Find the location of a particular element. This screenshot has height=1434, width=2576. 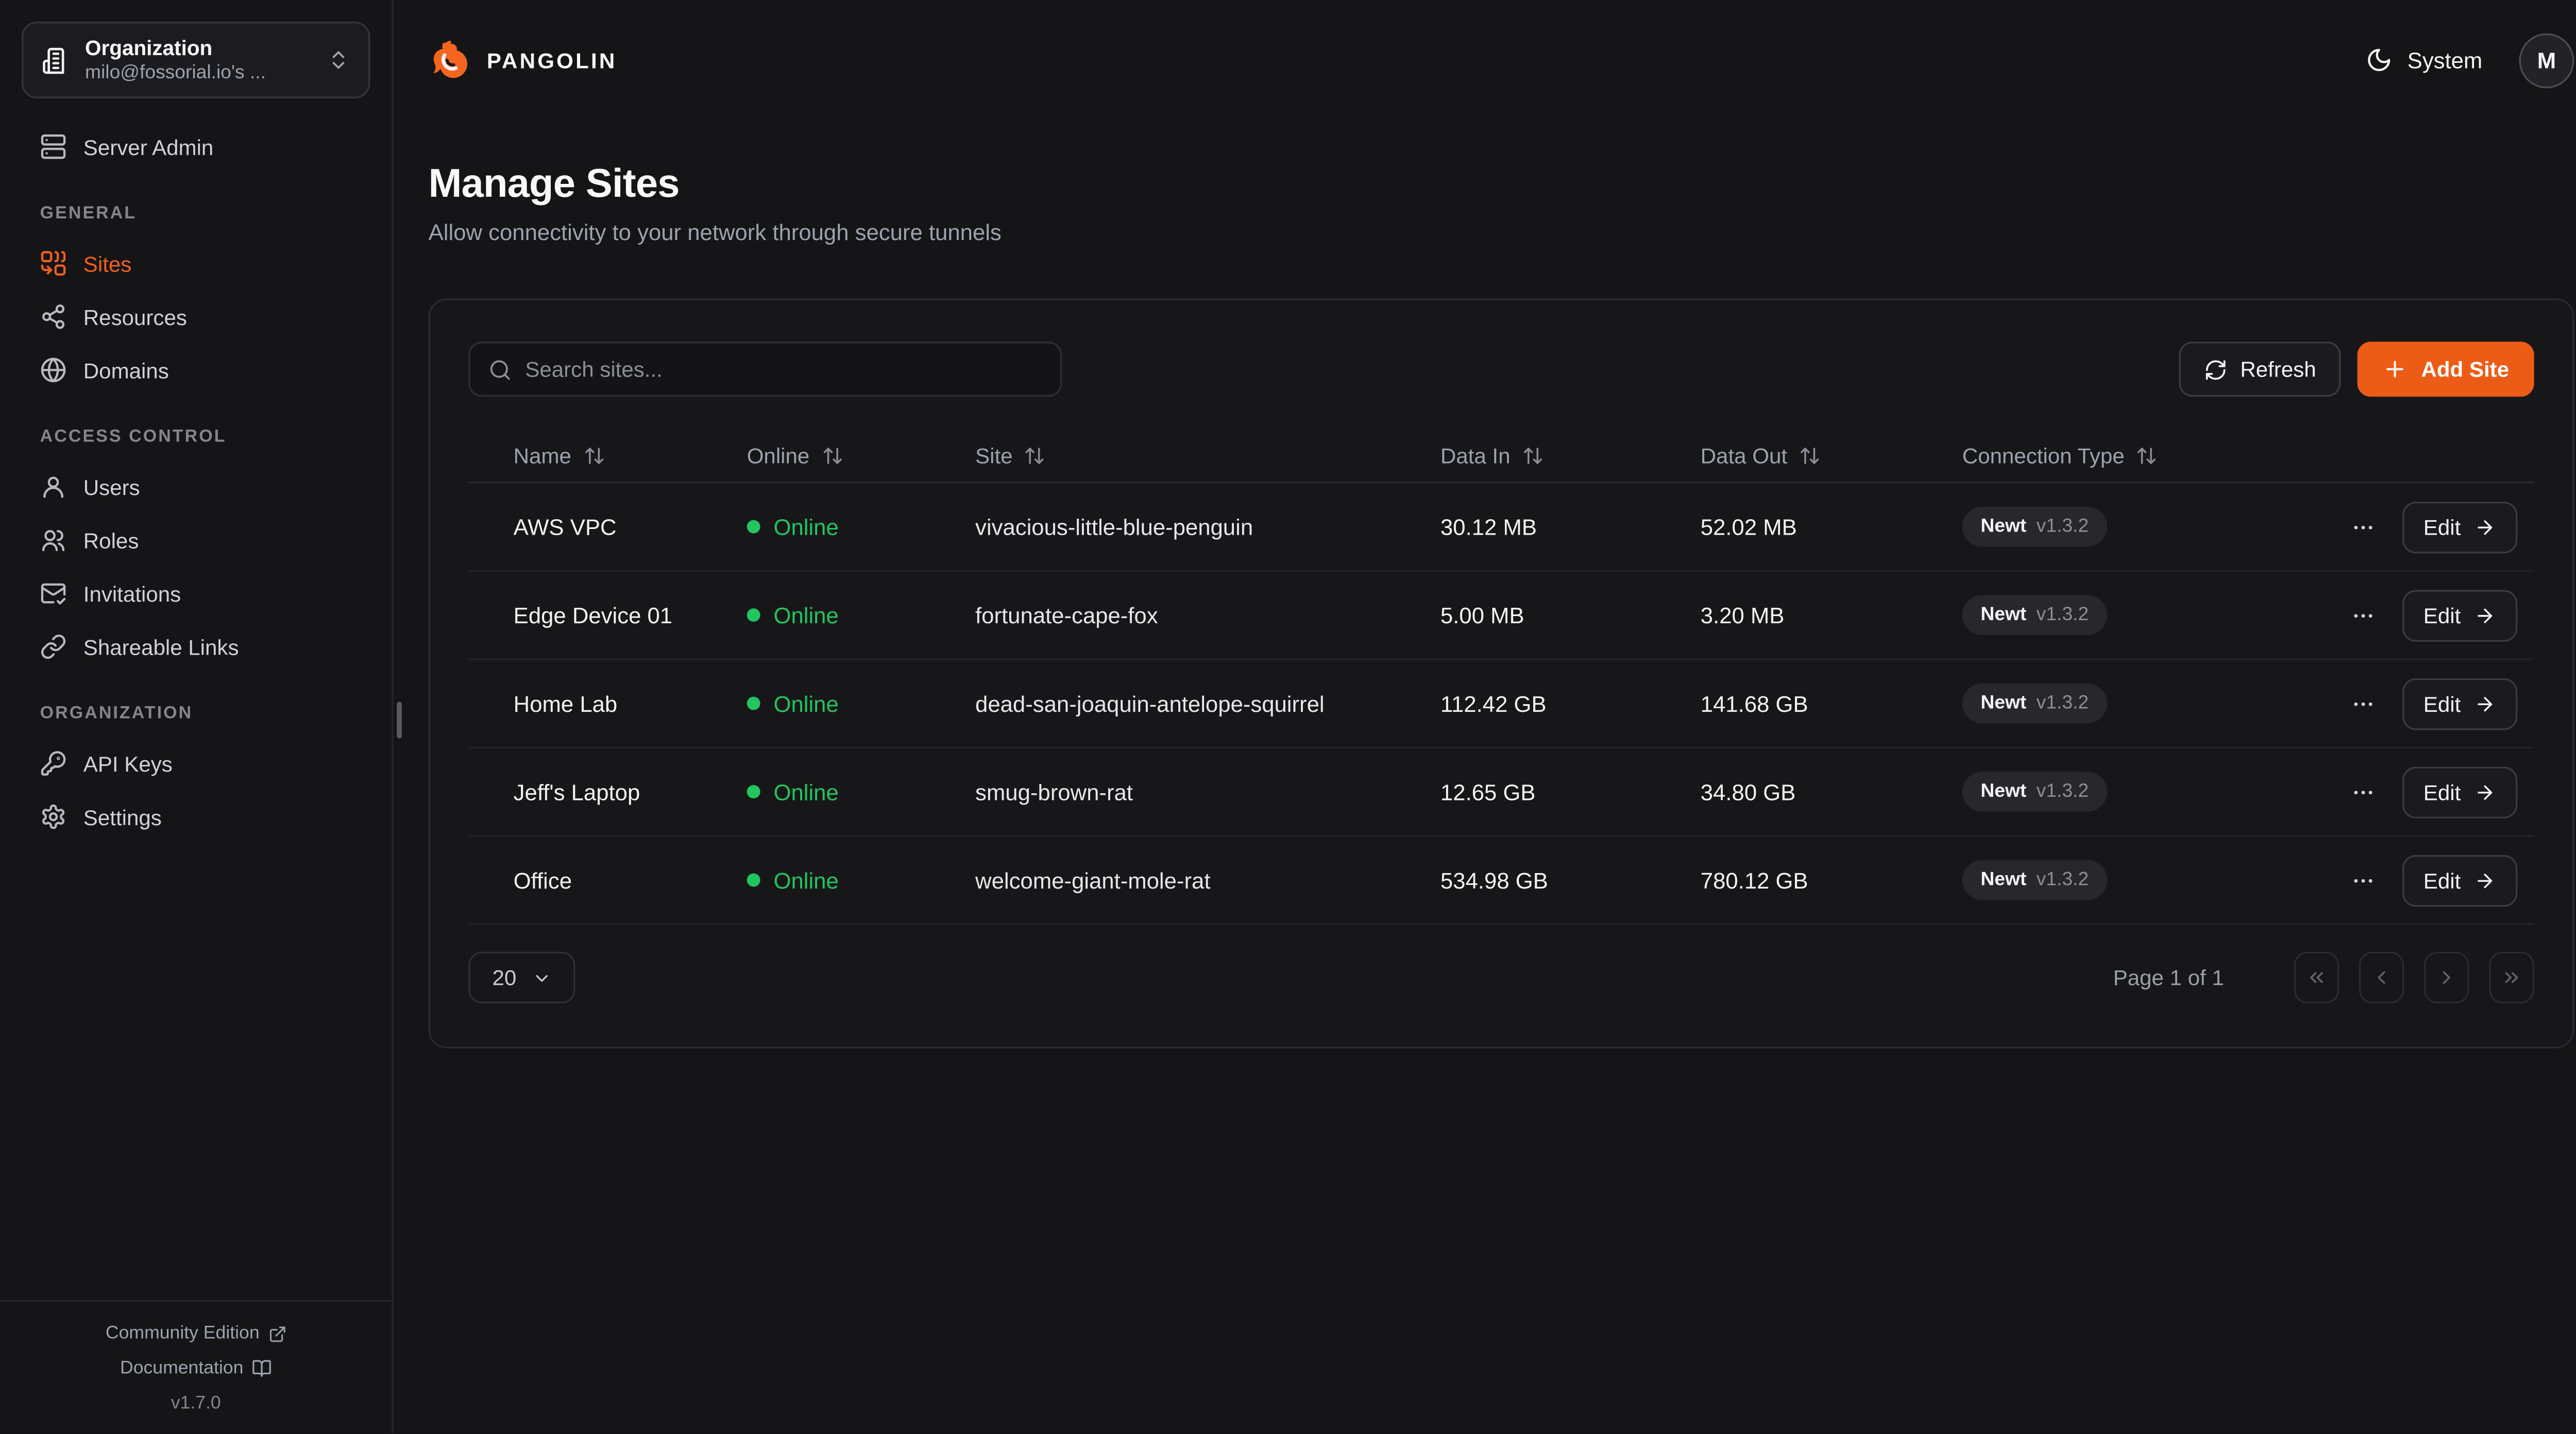

column-header-site: Site is located at coordinates (1207, 456).